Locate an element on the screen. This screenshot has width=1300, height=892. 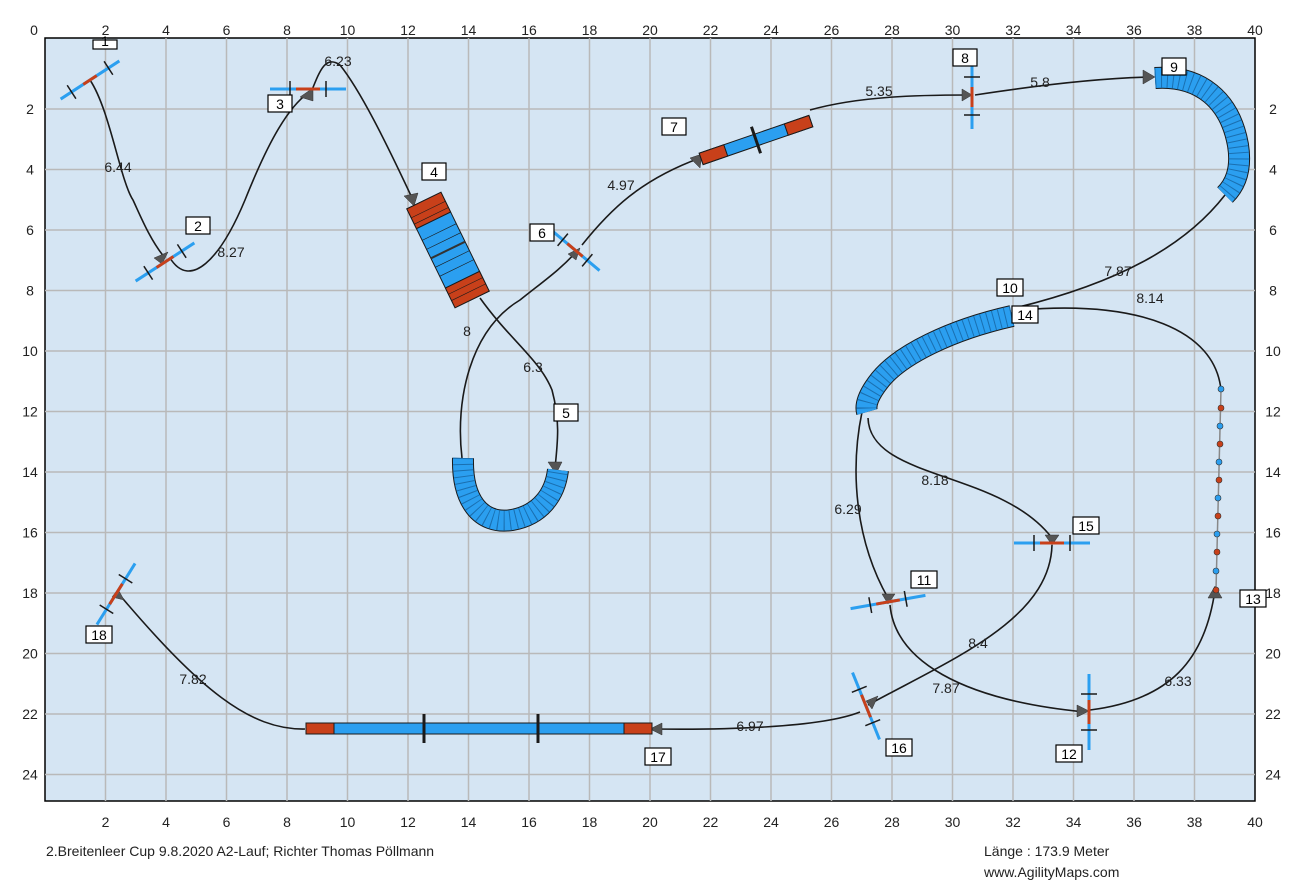
x-tick-bottom: 20 is located at coordinates (650, 822).